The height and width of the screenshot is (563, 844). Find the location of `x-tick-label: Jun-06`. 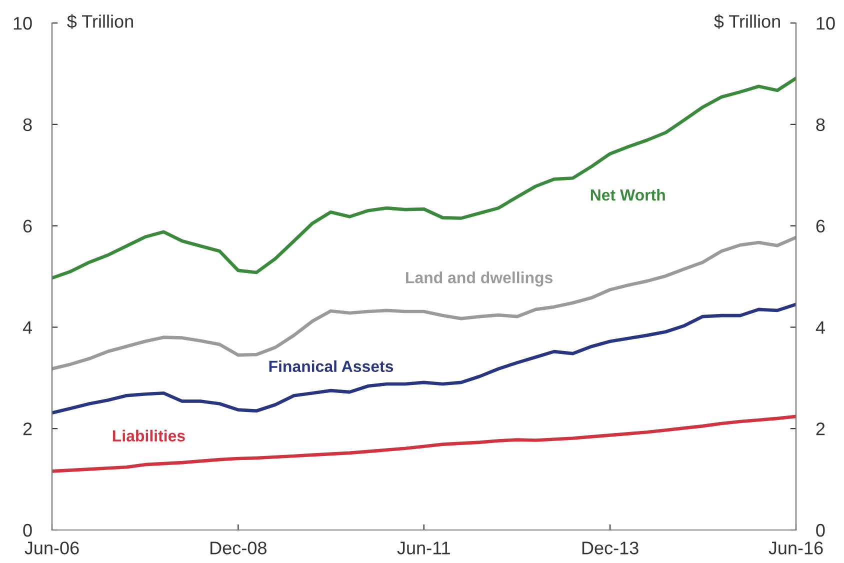

x-tick-label: Jun-06 is located at coordinates (51, 548).